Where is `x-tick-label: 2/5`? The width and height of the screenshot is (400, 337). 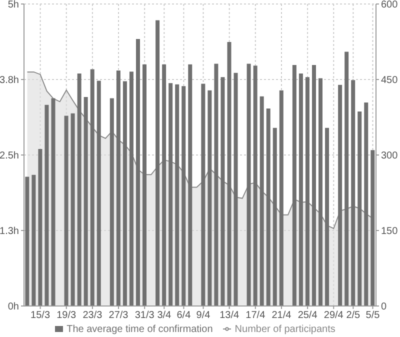 x-tick-label: 2/5 is located at coordinates (353, 316).